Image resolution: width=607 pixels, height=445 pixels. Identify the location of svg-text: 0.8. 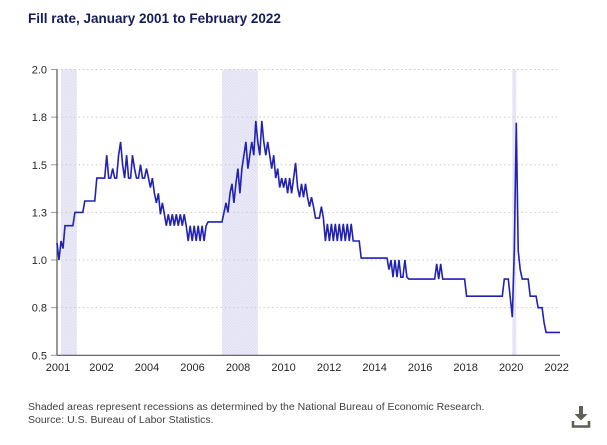
(39, 309).